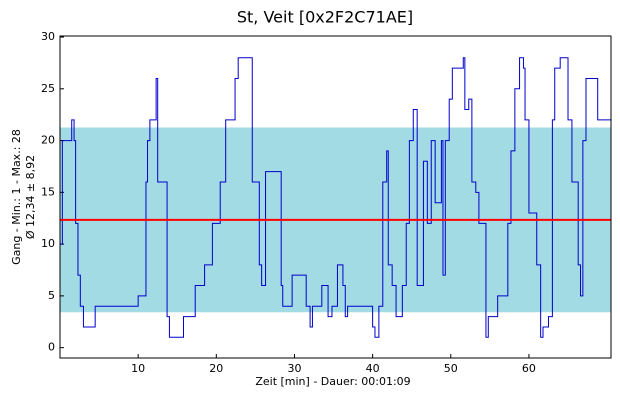 This screenshot has height=400, width=620. What do you see at coordinates (51, 295) in the screenshot?
I see `y-tick-label: 5` at bounding box center [51, 295].